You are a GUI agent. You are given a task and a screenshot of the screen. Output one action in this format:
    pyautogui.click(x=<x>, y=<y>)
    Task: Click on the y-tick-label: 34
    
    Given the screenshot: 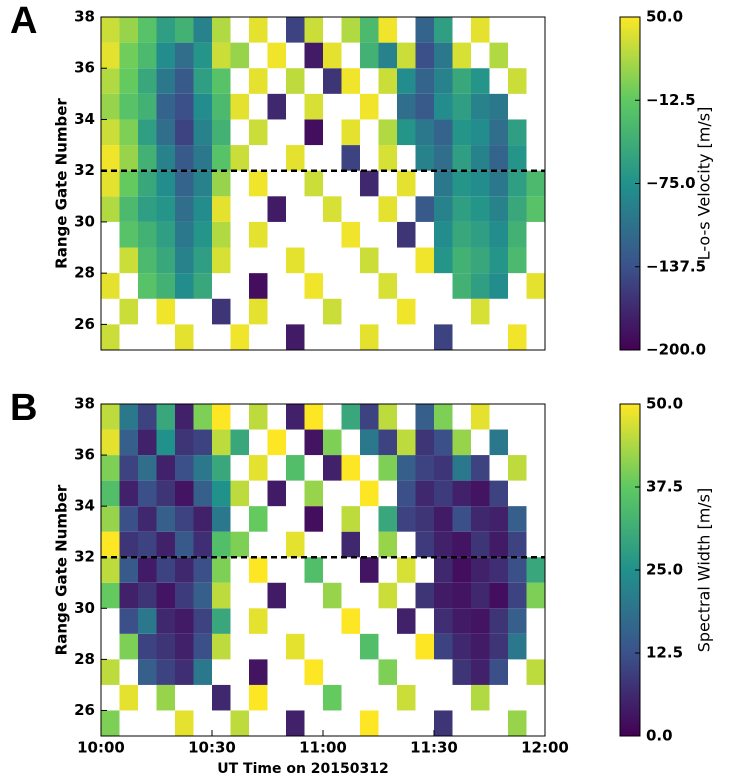 What is the action you would take?
    pyautogui.click(x=84, y=506)
    